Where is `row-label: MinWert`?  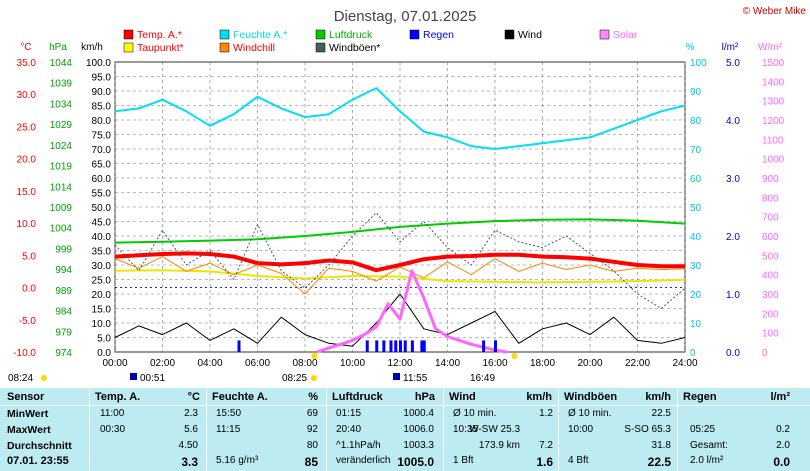 row-label: MinWert is located at coordinates (28, 414).